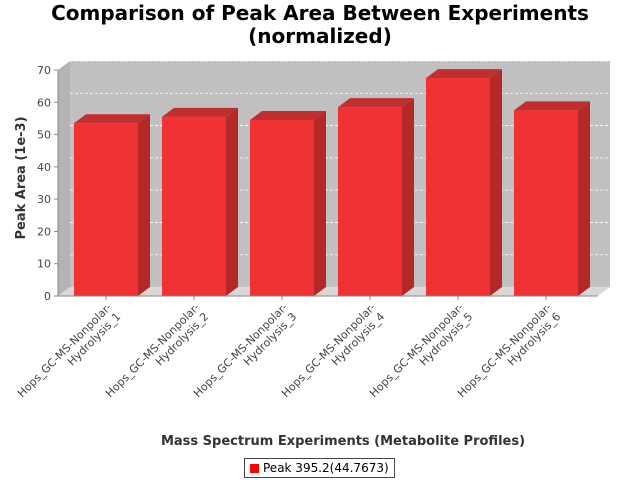  What do you see at coordinates (326, 468) in the screenshot?
I see `legend-label: Peak 395.2(44.7673)` at bounding box center [326, 468].